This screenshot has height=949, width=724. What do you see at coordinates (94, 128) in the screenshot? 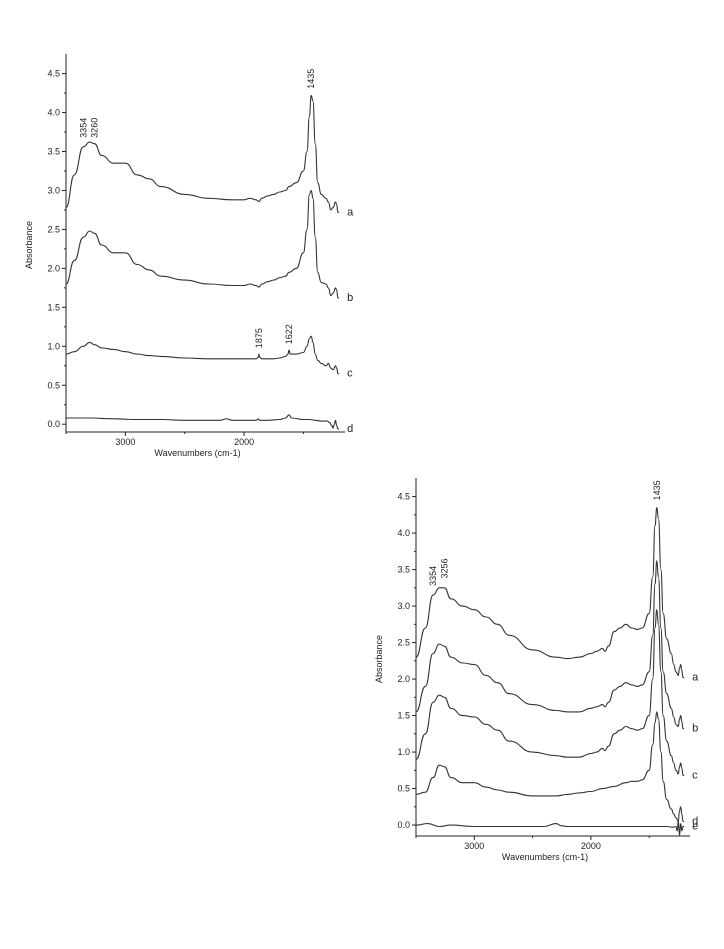
I see `peak-label: 3260` at bounding box center [94, 128].